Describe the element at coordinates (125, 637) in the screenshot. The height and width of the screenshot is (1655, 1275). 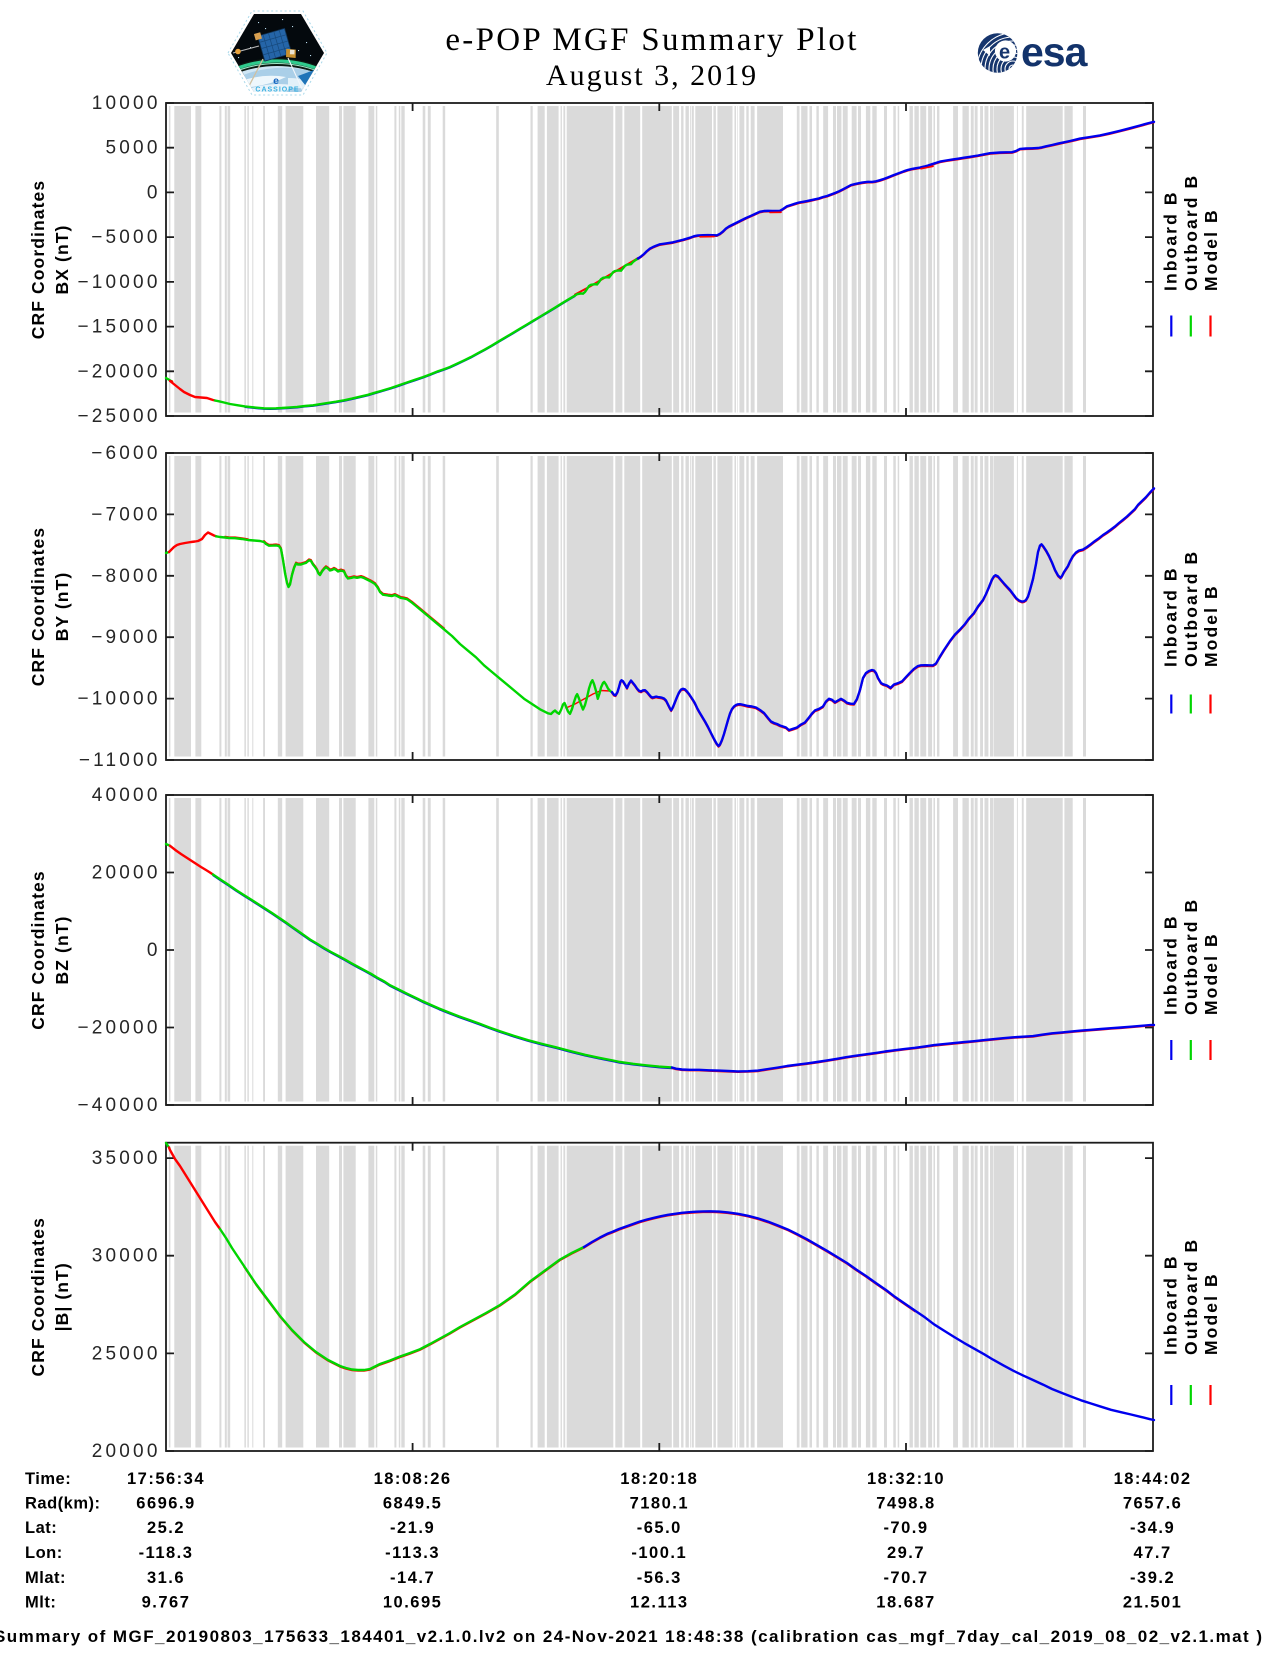
I see `svg-text: −9000` at that location.